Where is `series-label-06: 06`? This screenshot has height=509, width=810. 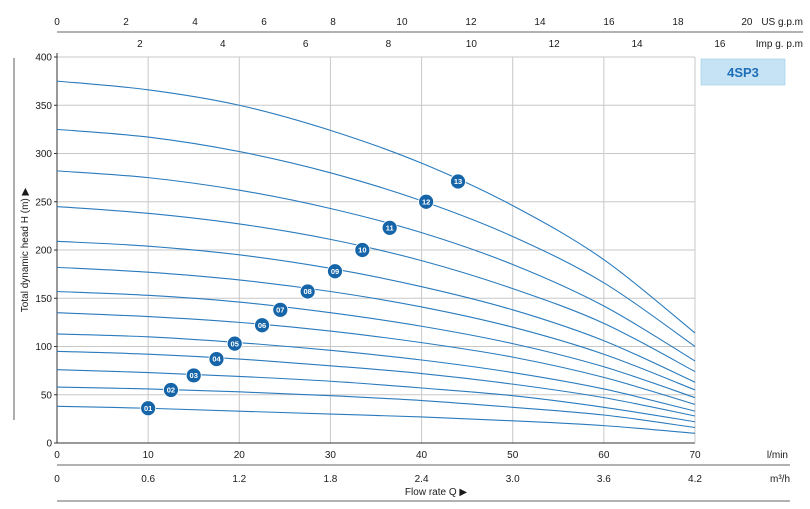 series-label-06: 06 is located at coordinates (262, 325).